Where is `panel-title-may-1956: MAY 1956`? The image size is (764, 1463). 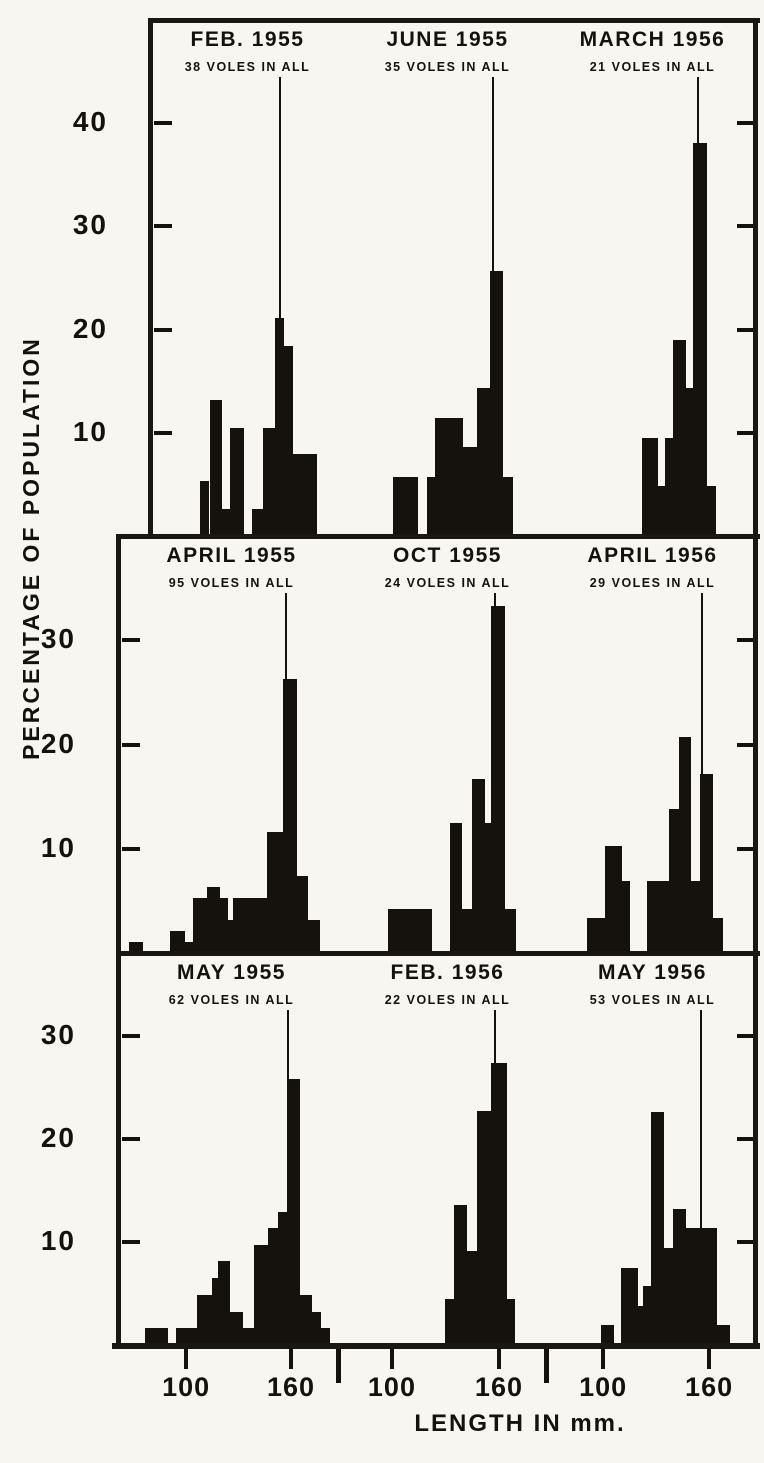
panel-title-may-1956: MAY 1956 is located at coordinates (652, 972).